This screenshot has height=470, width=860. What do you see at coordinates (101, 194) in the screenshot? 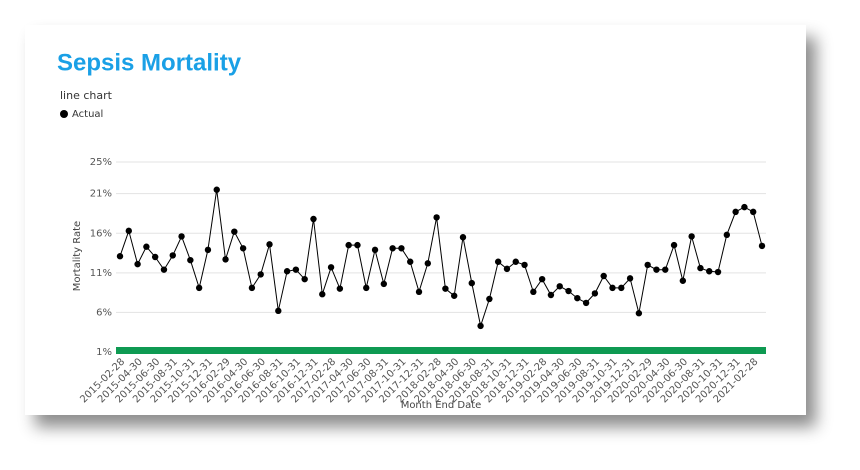
I see `y-tick-label: 21%` at bounding box center [101, 194].